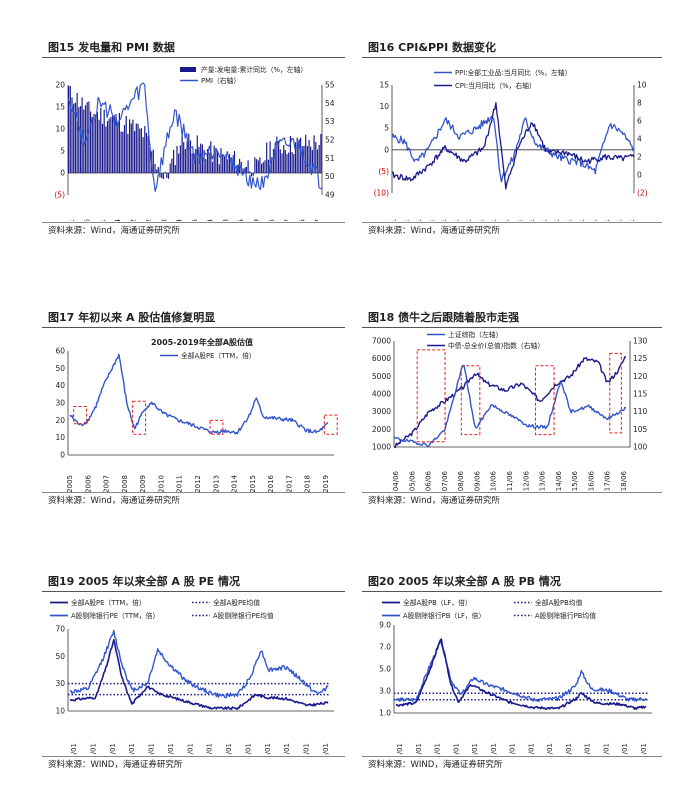 This screenshot has width=700, height=805. What do you see at coordinates (143, 484) in the screenshot?
I see `x-tick: 2009` at bounding box center [143, 484].